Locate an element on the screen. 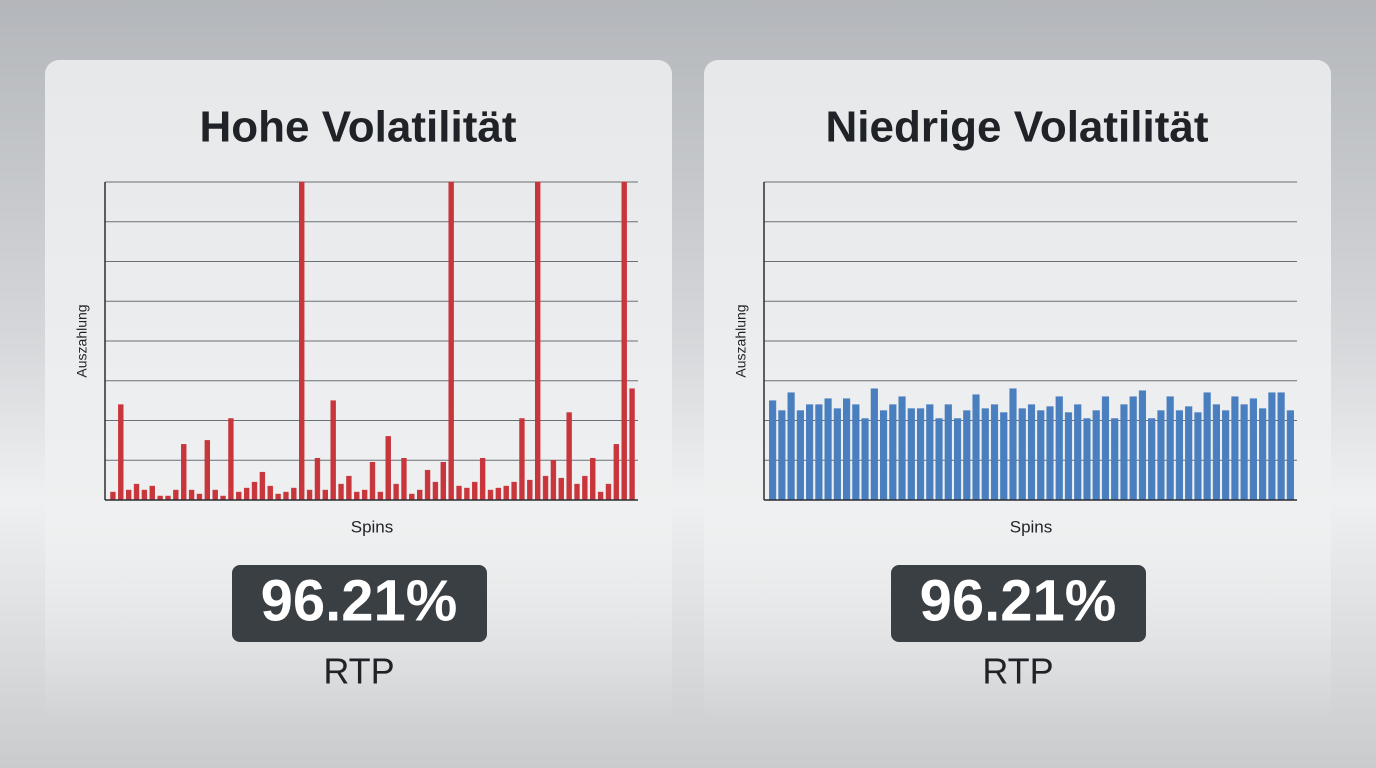 This screenshot has height=768, width=1376. chart-title: Niedrige Volatilität is located at coordinates (1016, 127).